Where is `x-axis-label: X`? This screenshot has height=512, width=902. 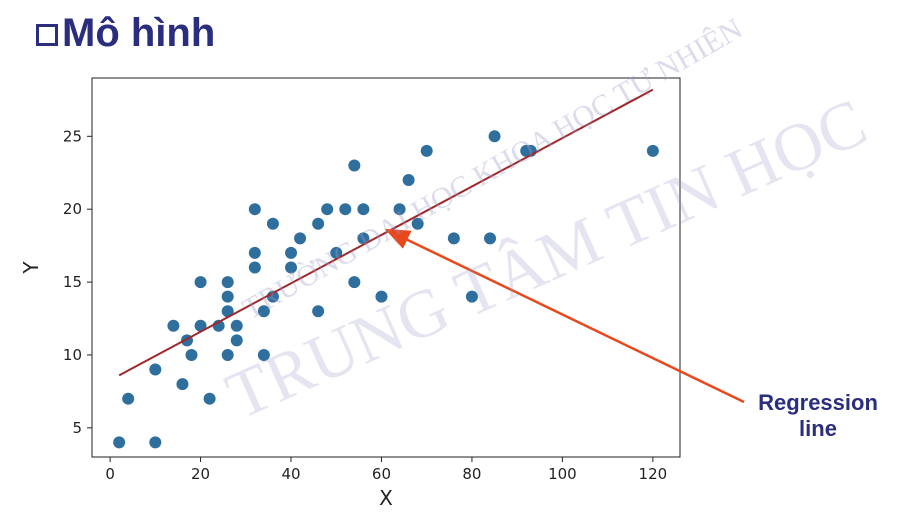 x-axis-label: X is located at coordinates (386, 498).